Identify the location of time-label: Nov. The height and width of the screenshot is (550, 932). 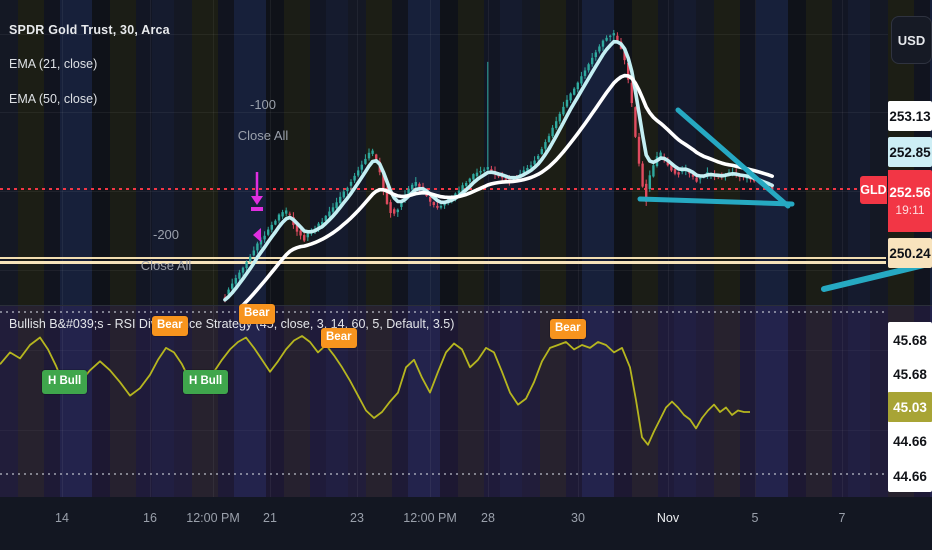
(668, 518).